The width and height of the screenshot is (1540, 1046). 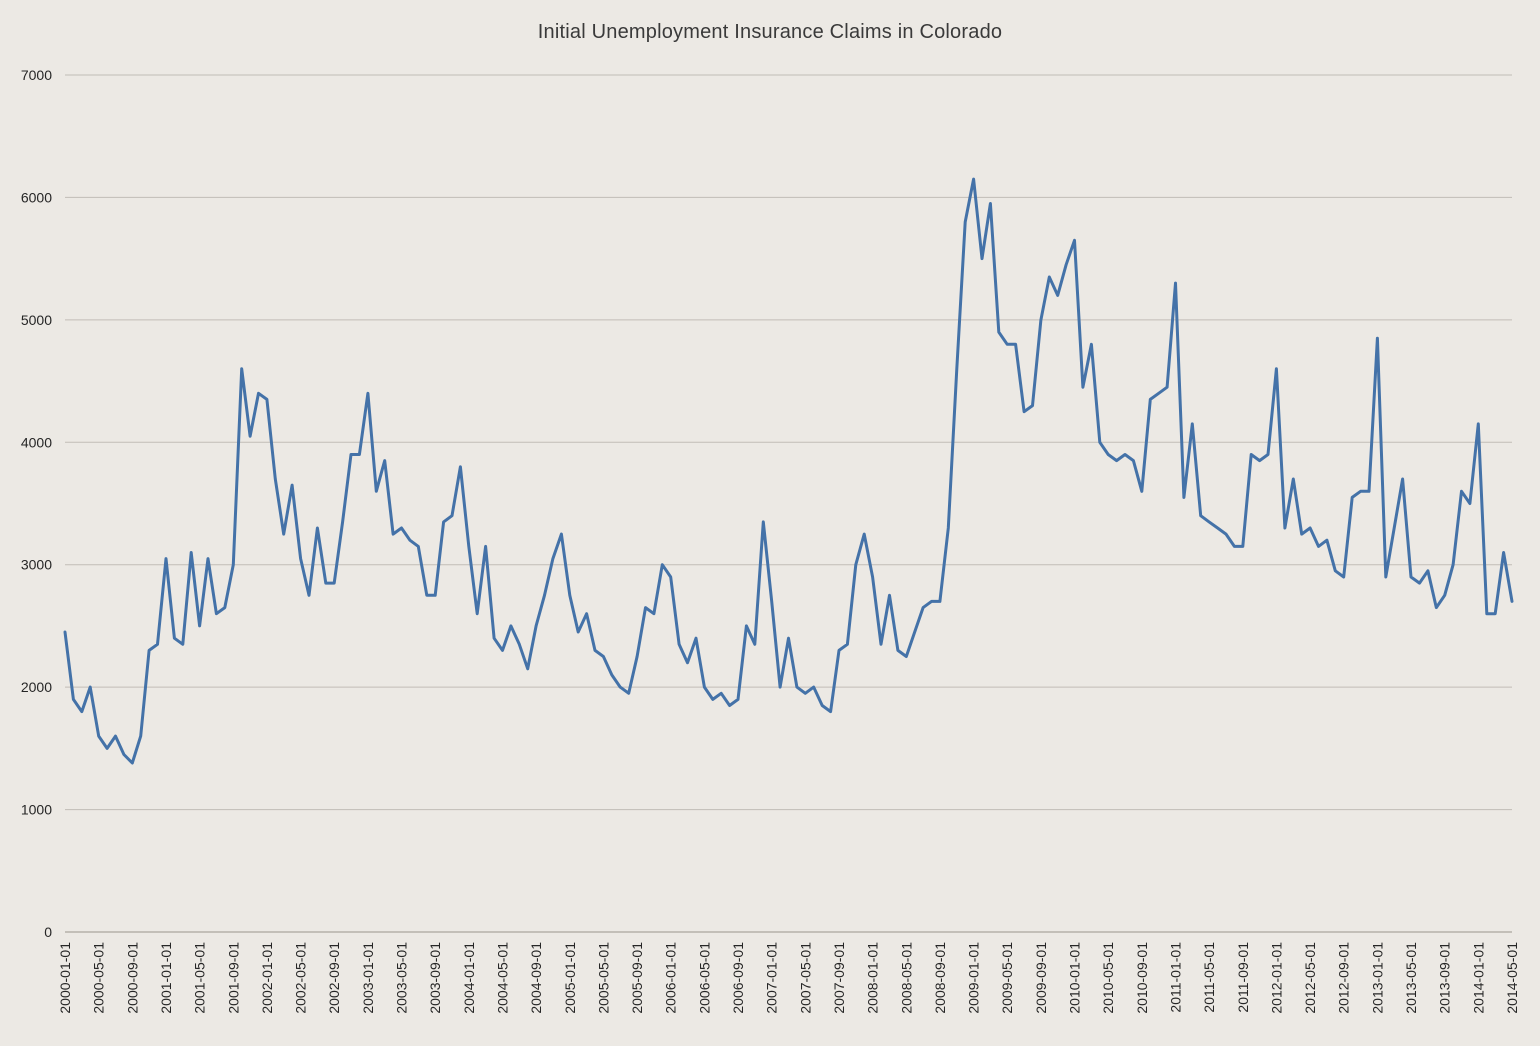 I want to click on x-tick-label: 2014-05-01, so click(x=1512, y=978).